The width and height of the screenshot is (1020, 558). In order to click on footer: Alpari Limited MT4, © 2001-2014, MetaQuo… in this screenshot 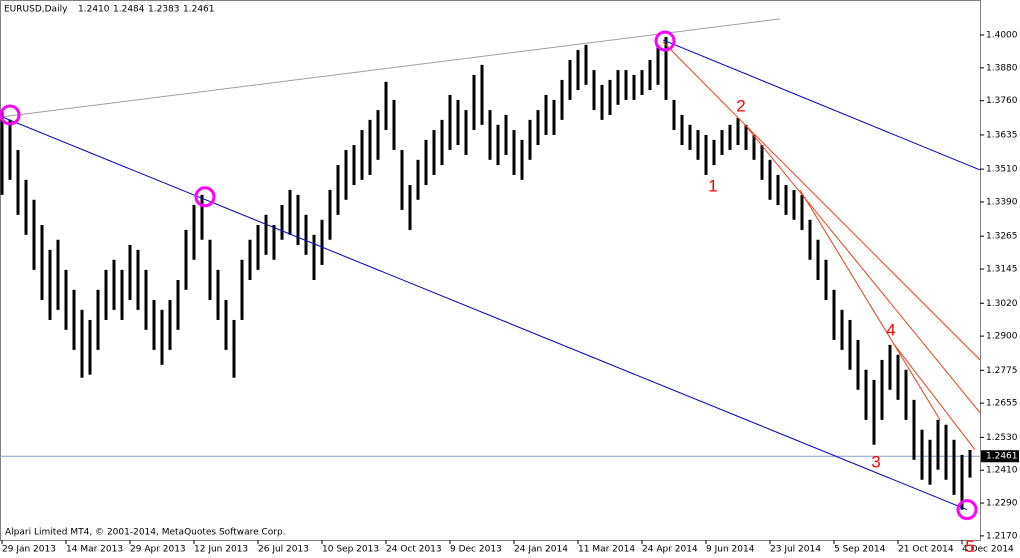, I will do `click(145, 533)`.